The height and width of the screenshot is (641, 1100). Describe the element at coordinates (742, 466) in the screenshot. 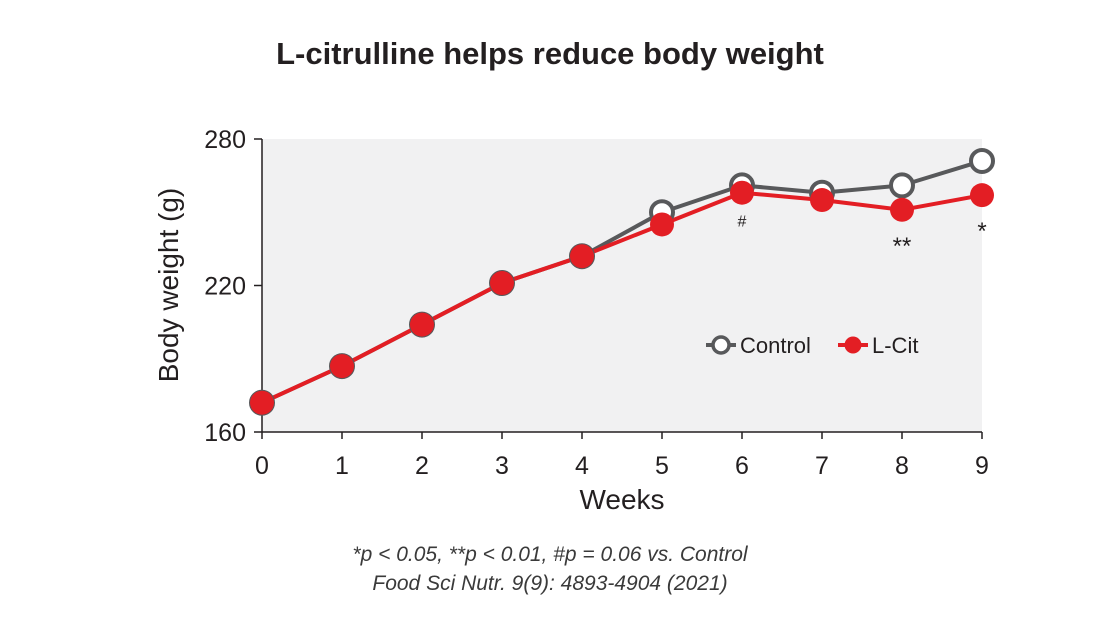

I see `x-tick-label: 6` at that location.